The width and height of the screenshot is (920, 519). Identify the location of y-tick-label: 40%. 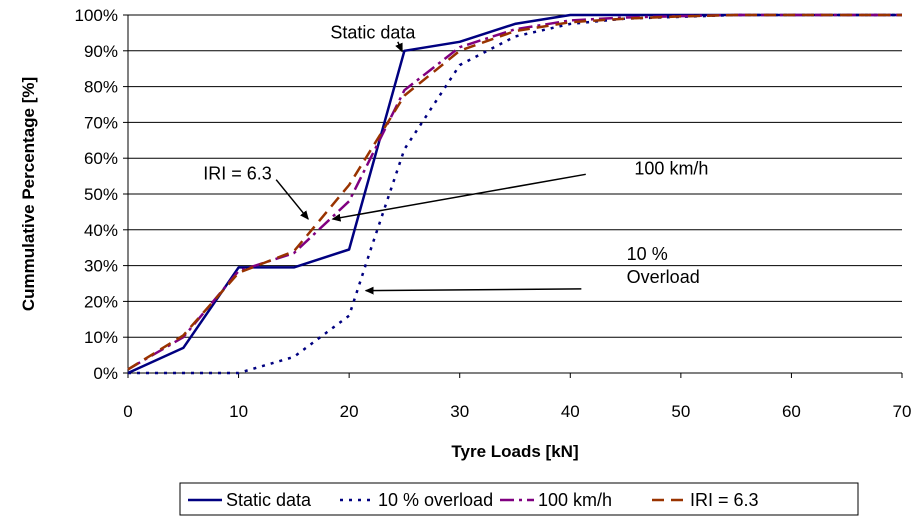
(101, 230).